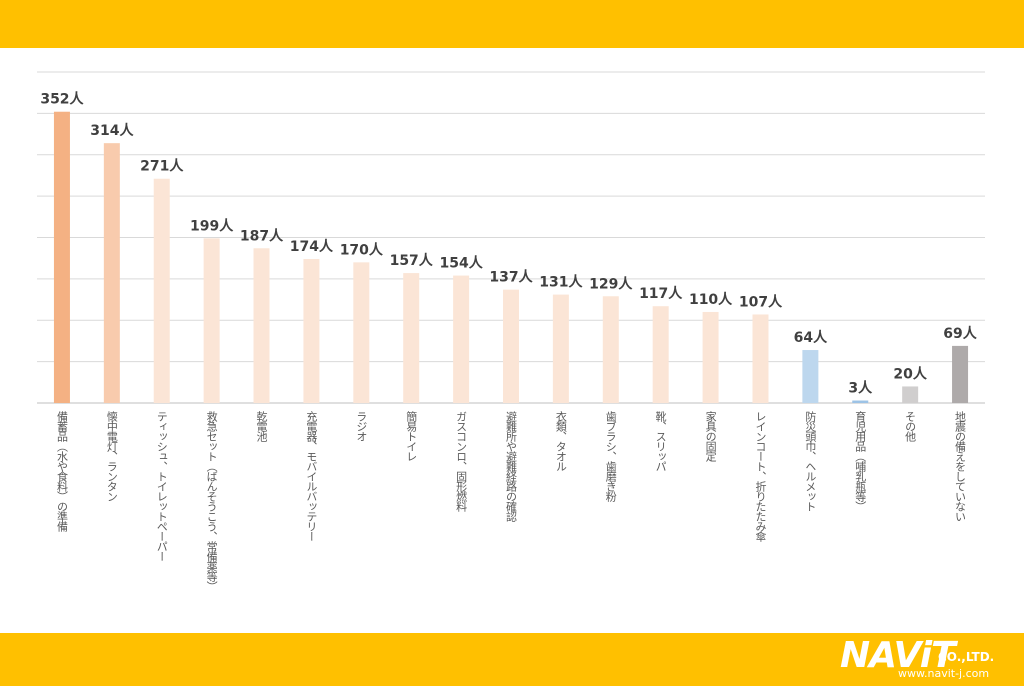 The image size is (1024, 686). Describe the element at coordinates (362, 249) in the screenshot. I see `value-label: 170人` at that location.